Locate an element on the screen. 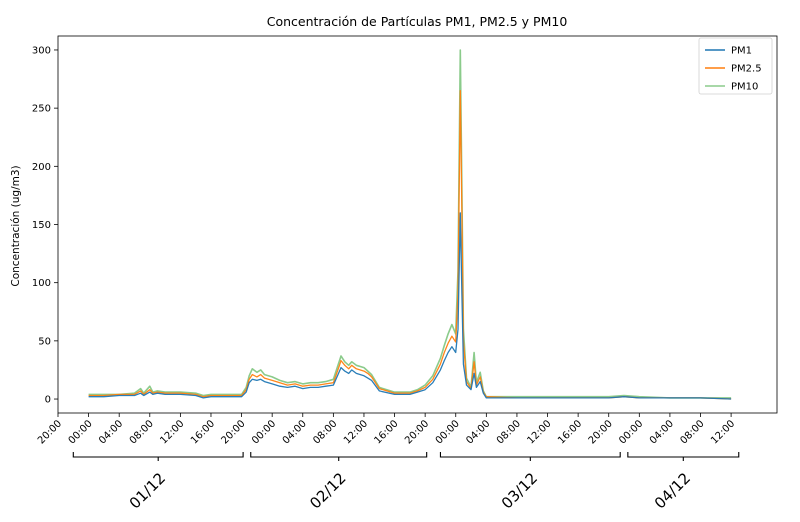 Image resolution: width=800 pixels, height=522 pixels. y-tick-label: 0 is located at coordinates (48, 400).